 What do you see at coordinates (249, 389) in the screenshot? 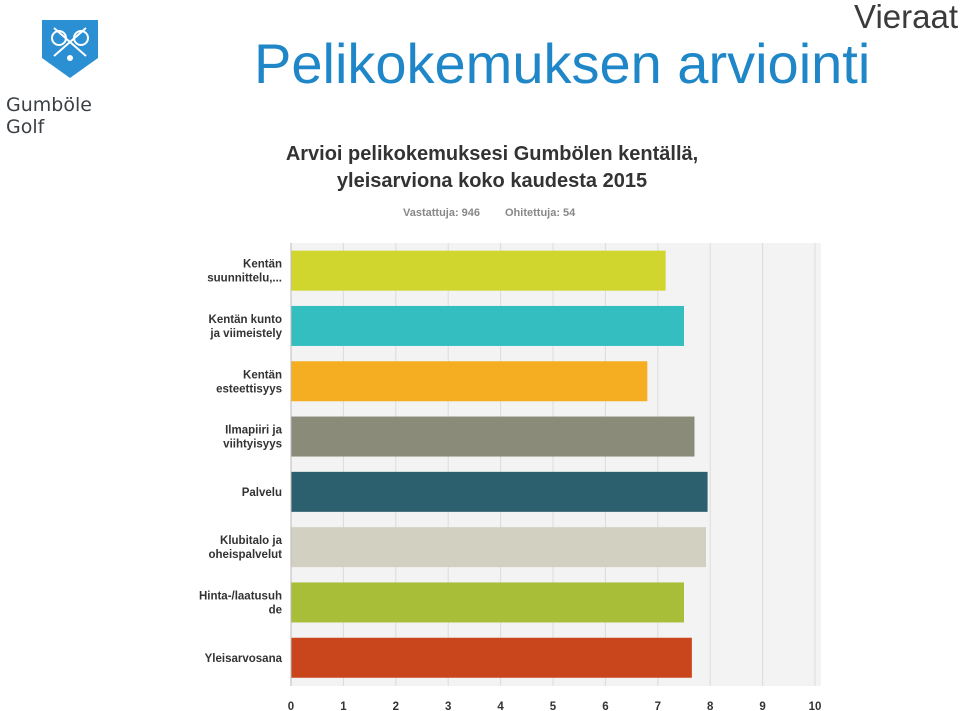
I see `category-label: esteettisyys` at bounding box center [249, 389].